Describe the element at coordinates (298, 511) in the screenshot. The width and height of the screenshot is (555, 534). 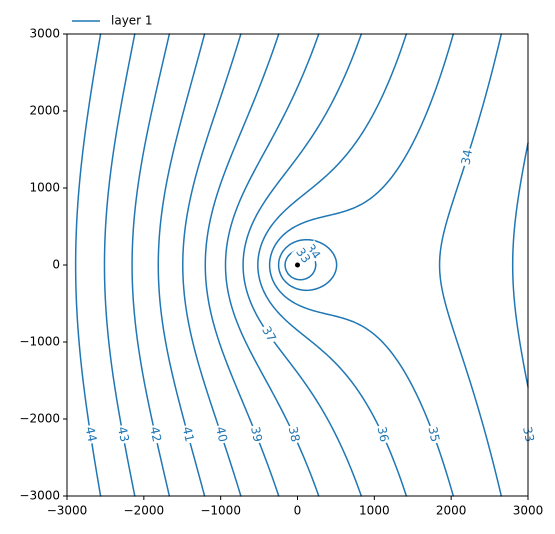
I see `x-tick-label: 0` at that location.